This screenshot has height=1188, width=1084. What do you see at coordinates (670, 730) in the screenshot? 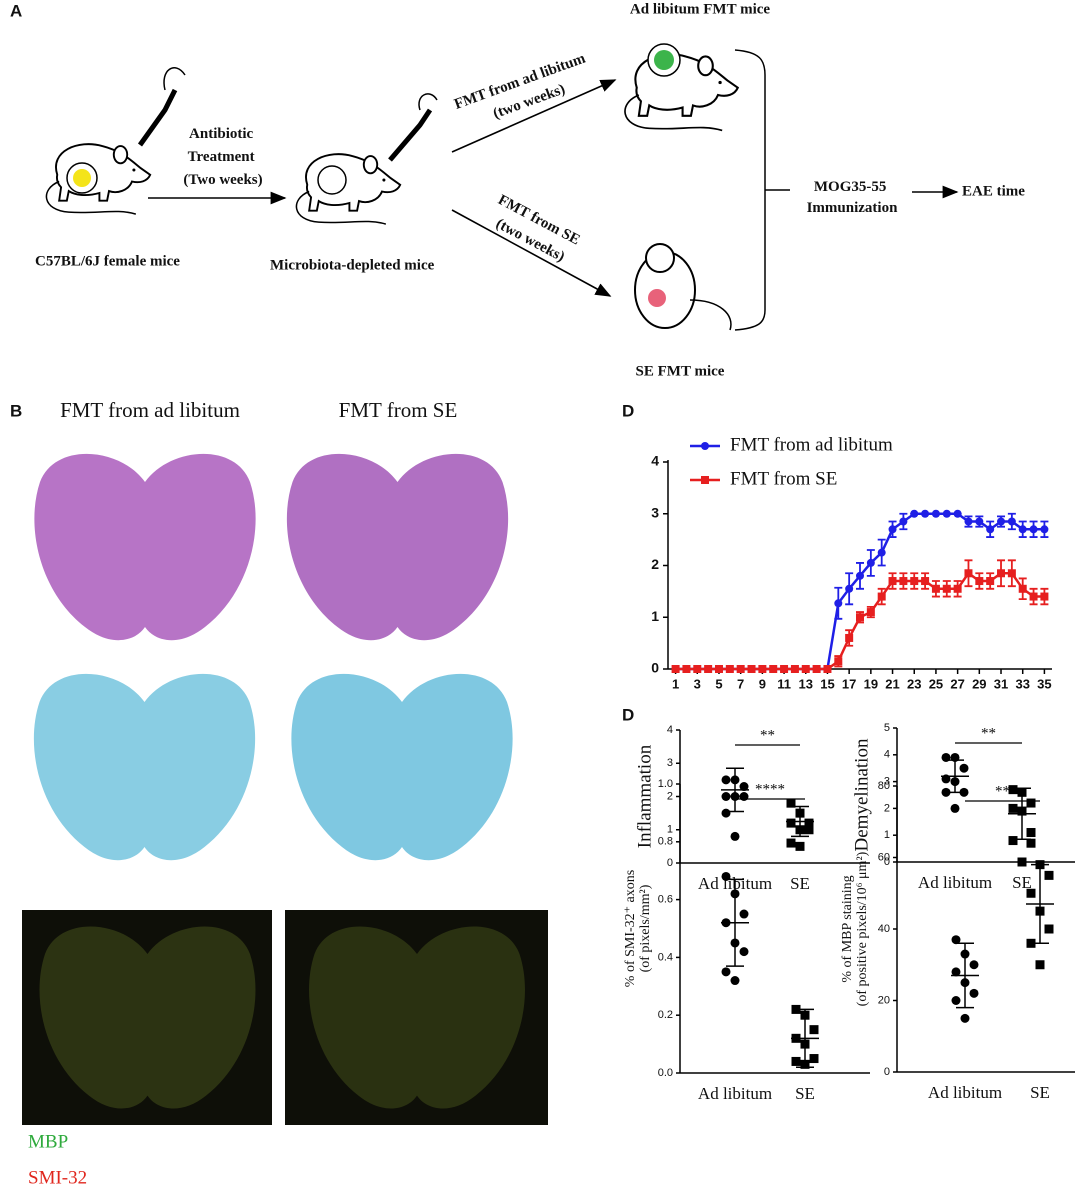
I see `y-tick-label: 4` at bounding box center [670, 730].